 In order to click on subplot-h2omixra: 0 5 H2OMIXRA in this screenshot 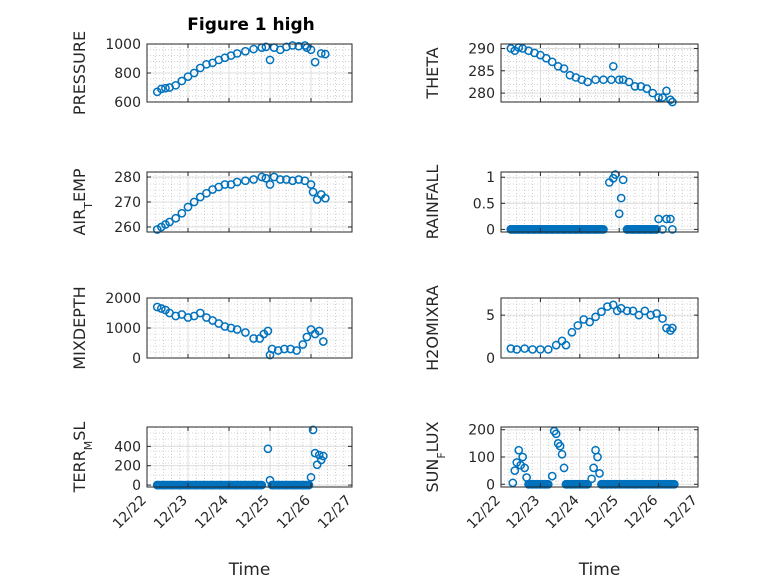, I will do `click(561, 328)`.